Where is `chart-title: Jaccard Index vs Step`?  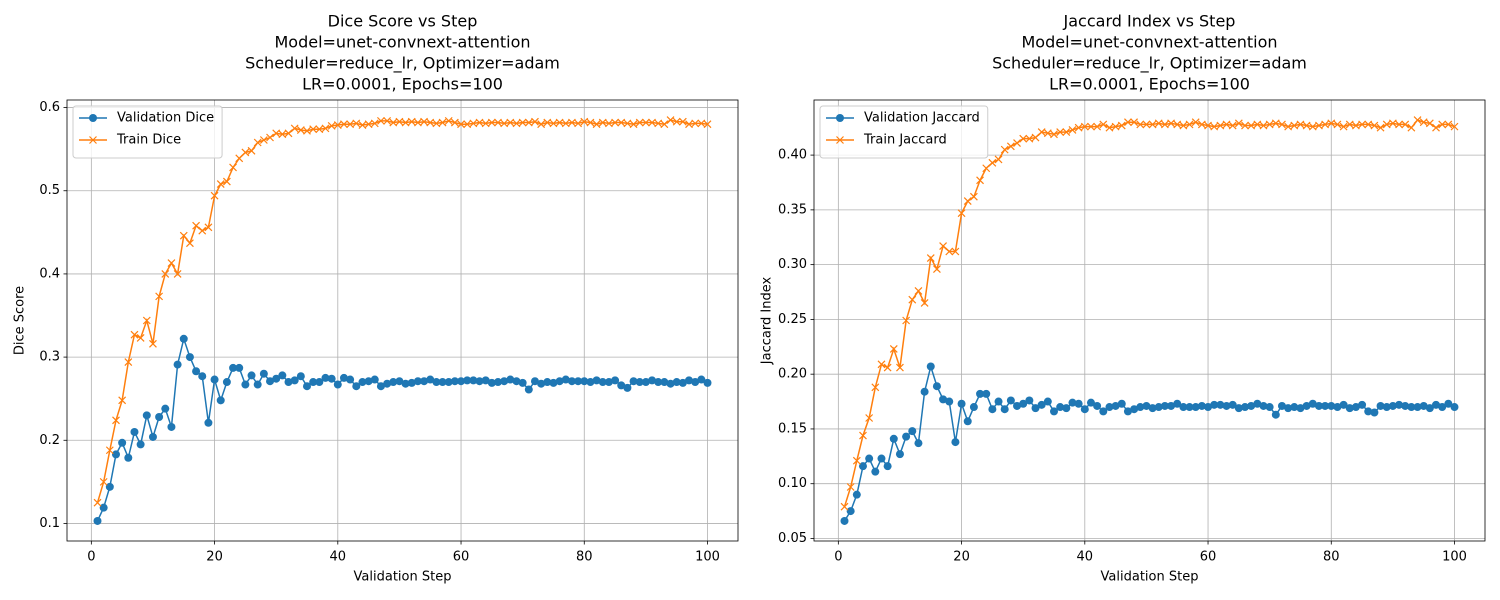
chart-title: Jaccard Index vs Step is located at coordinates (1149, 21).